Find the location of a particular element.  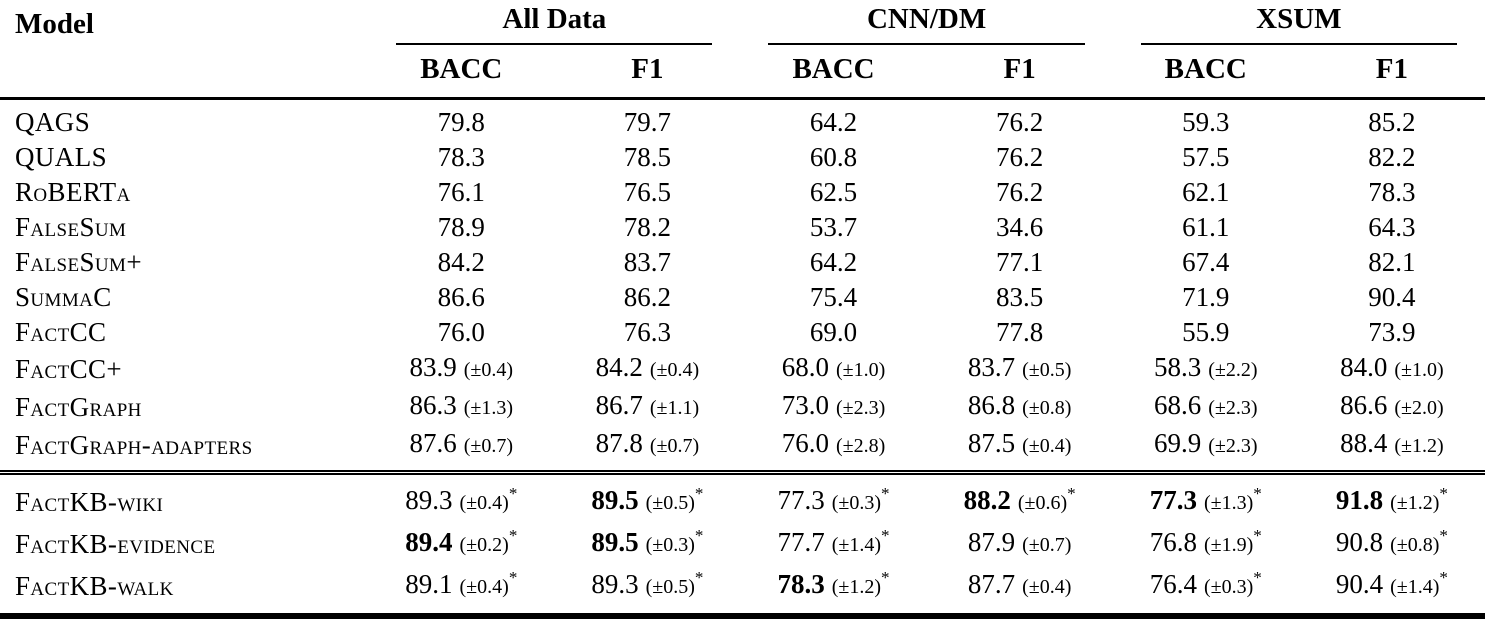

column-header-bacc-alldata: BACC is located at coordinates (461, 72).